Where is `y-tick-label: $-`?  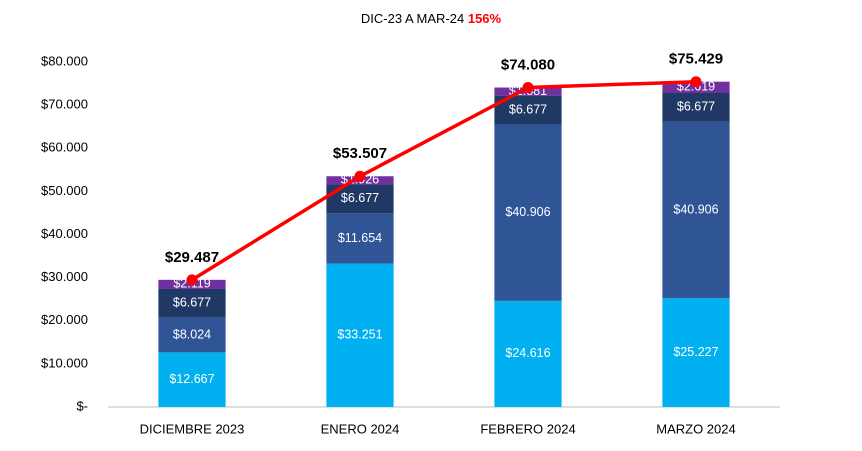 y-tick-label: $- is located at coordinates (82, 405).